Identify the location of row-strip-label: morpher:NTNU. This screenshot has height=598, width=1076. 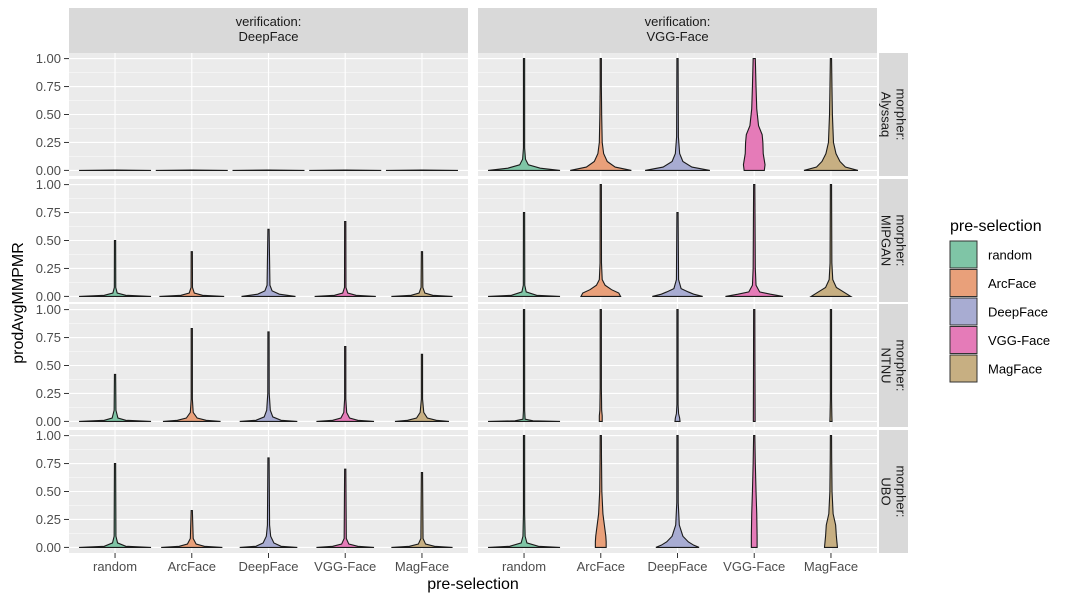
(894, 365).